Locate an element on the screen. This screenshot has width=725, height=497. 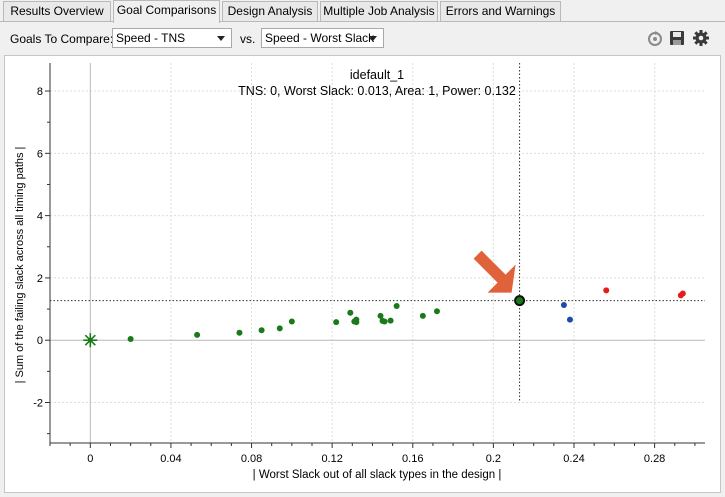
y-tick-label: 8 is located at coordinates (40, 92).